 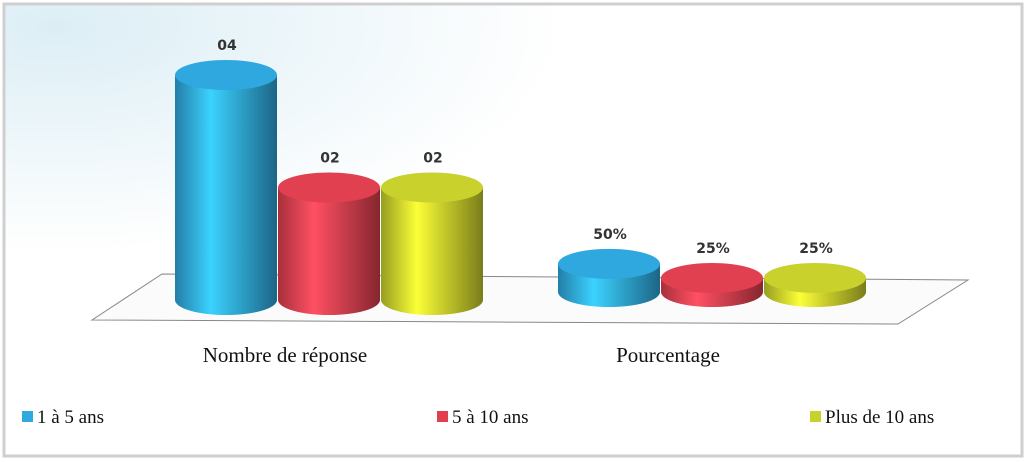 I want to click on data-label: 04, so click(x=227, y=46).